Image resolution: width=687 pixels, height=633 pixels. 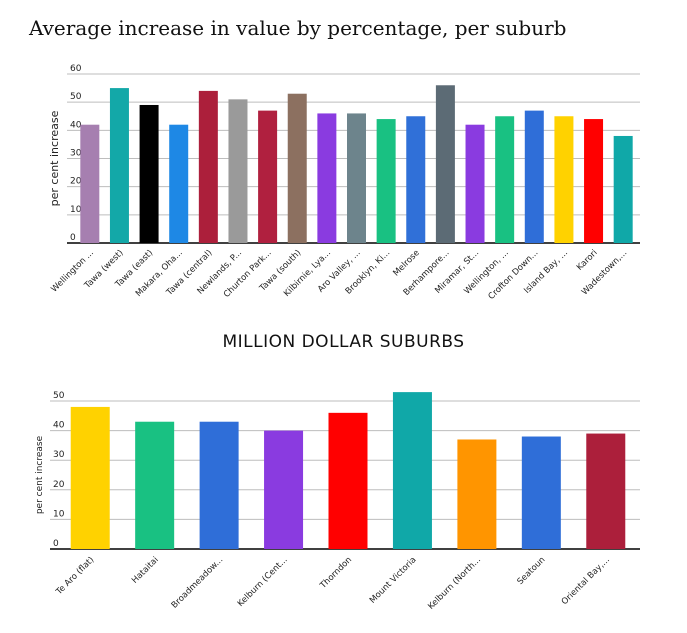 What do you see at coordinates (532, 571) in the screenshot?
I see `chart2-category-label: Seatoun` at bounding box center [532, 571].